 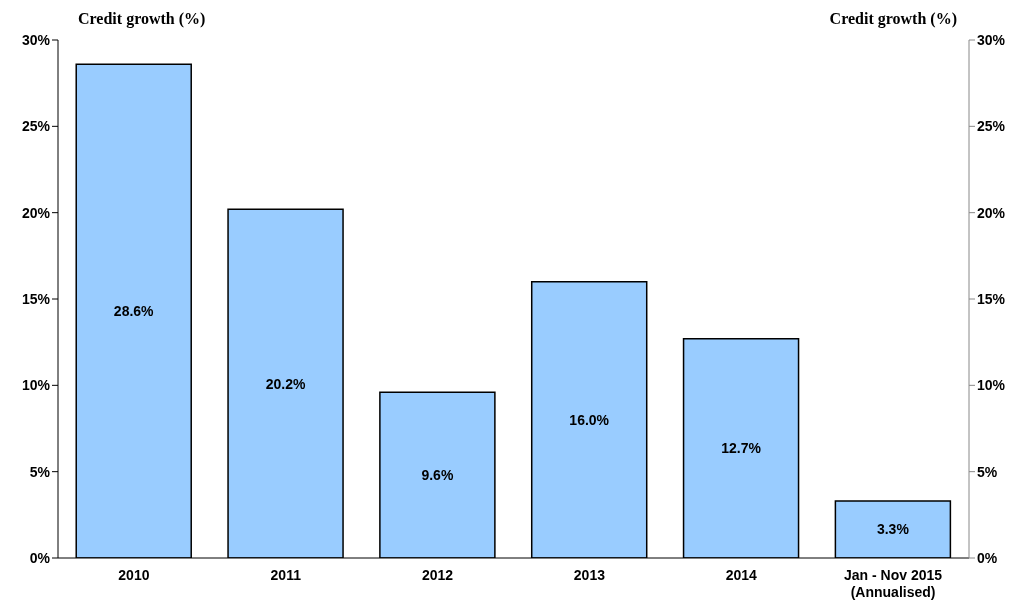 What do you see at coordinates (991, 39) in the screenshot?
I see `y2-tick-label: 30%` at bounding box center [991, 39].